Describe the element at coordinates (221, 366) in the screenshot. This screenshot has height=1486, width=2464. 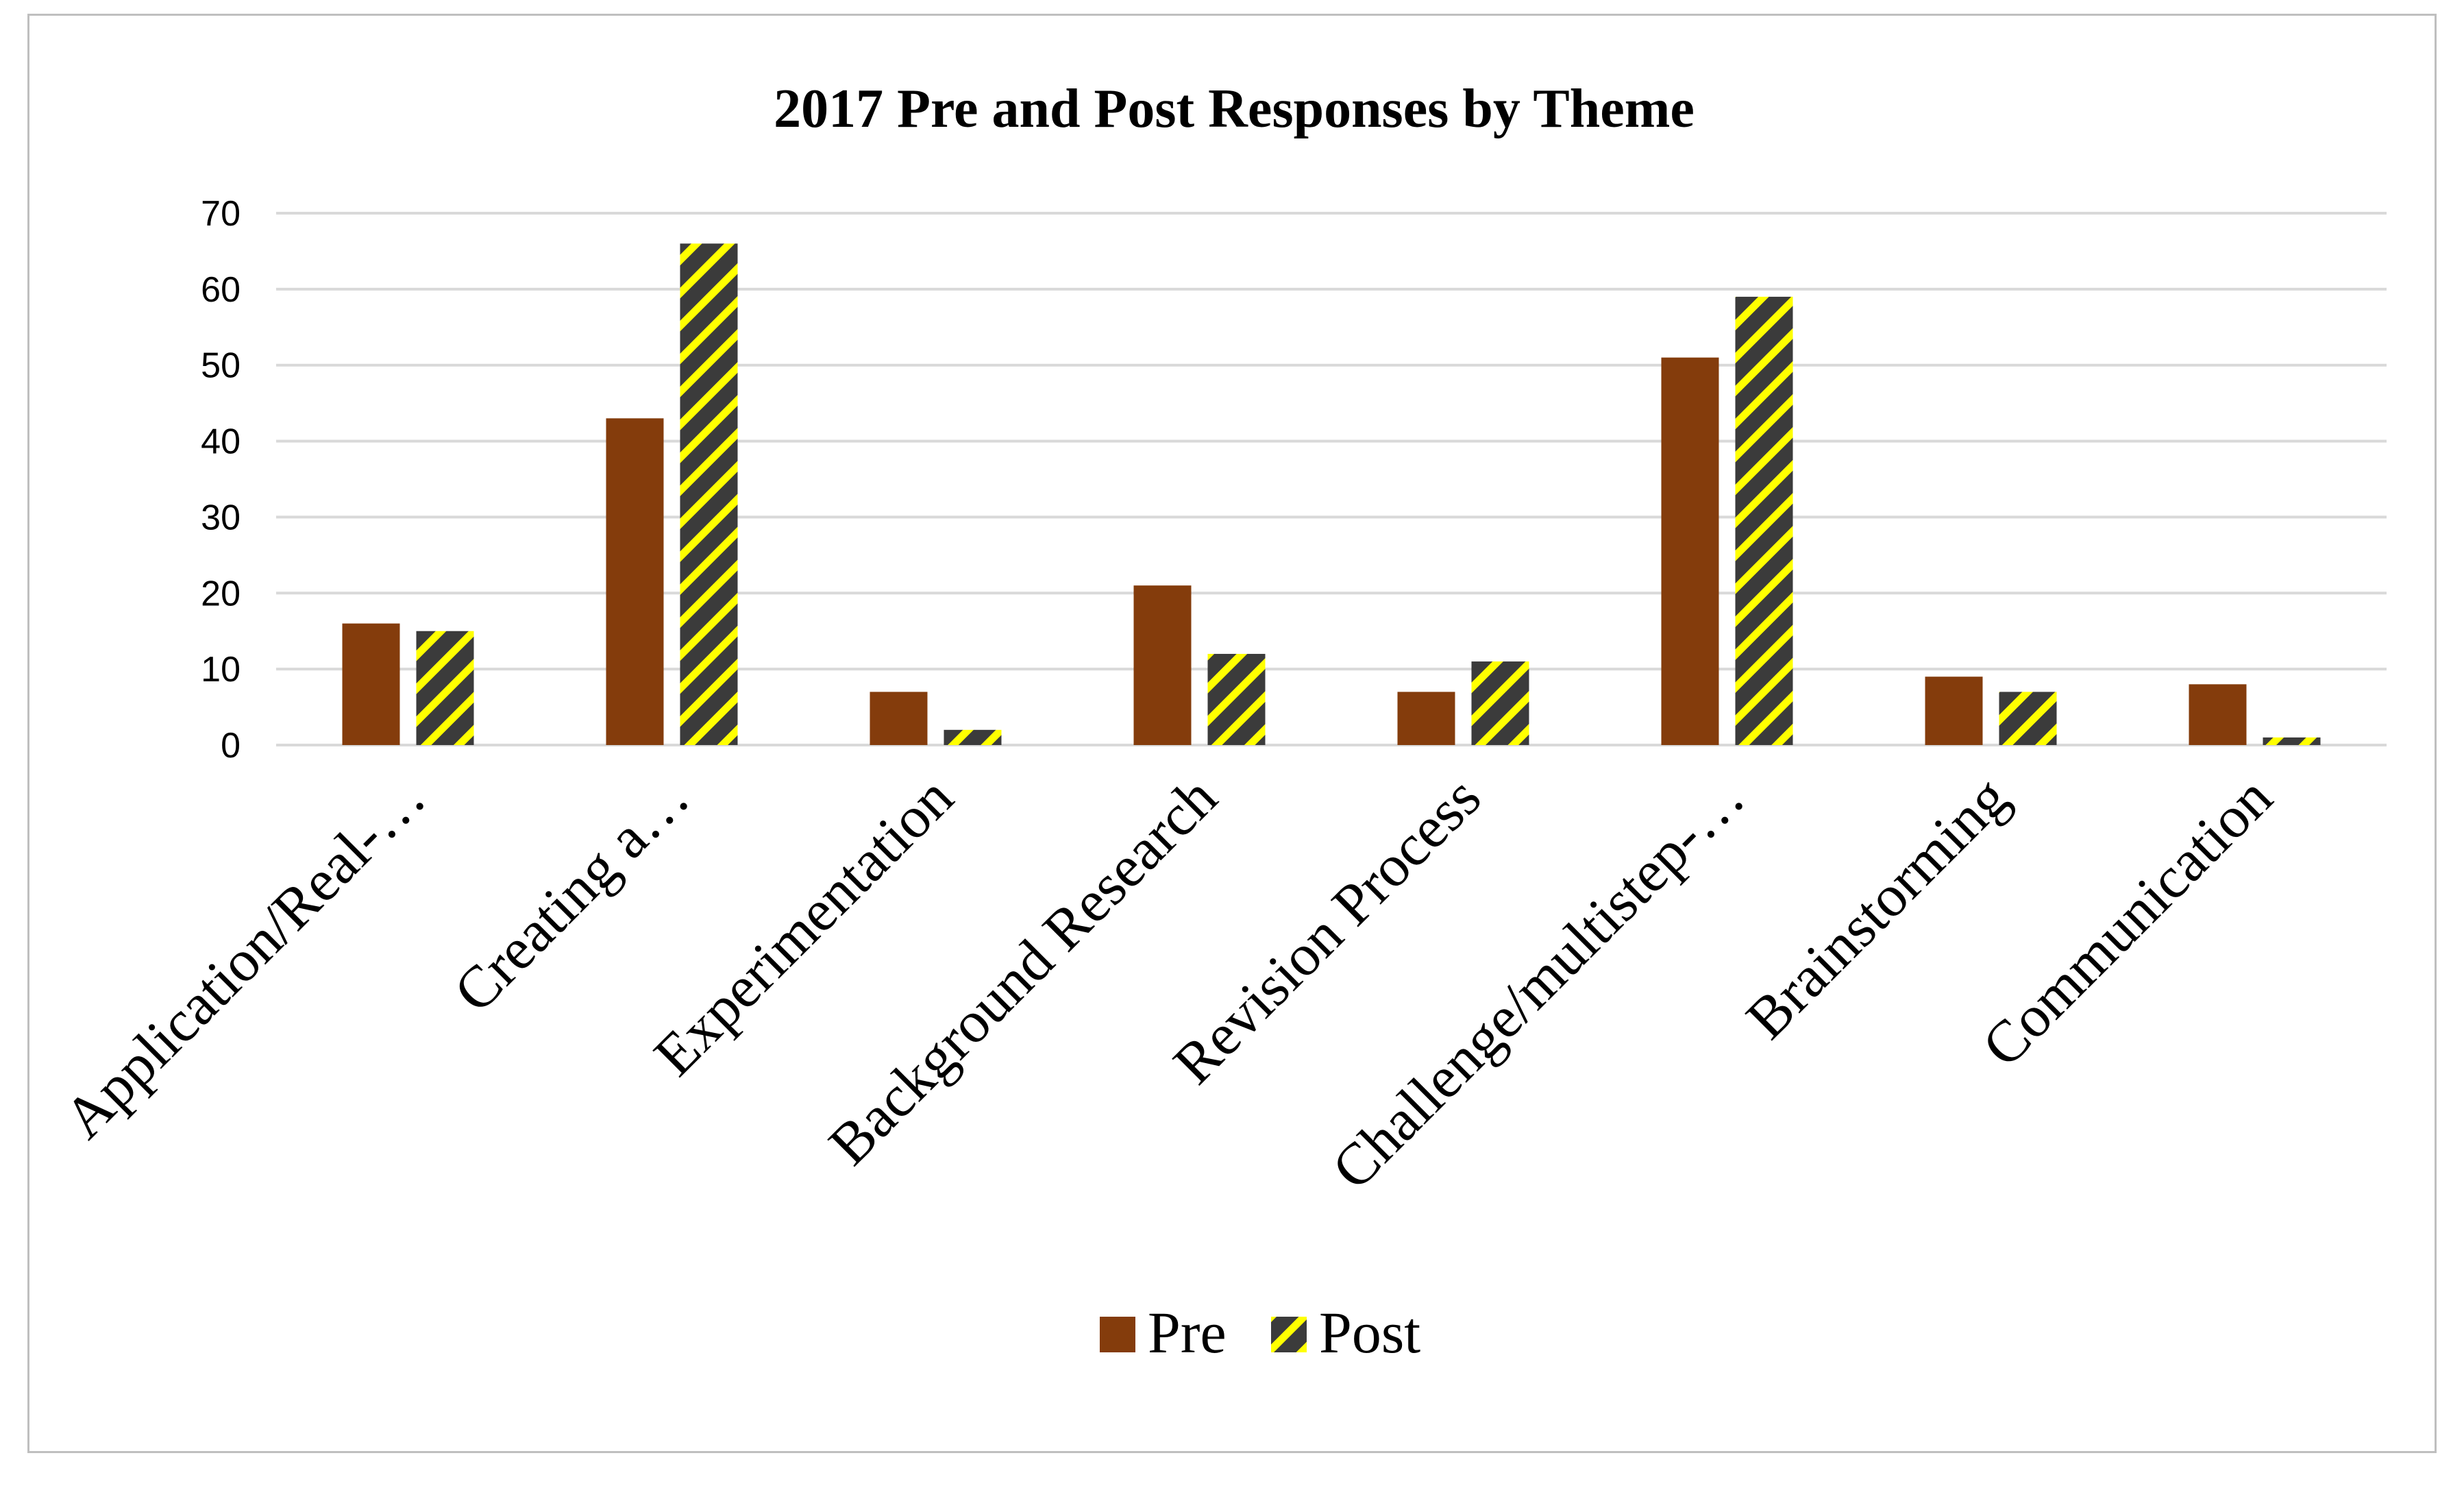
I see `y-tick-label: 50` at that location.